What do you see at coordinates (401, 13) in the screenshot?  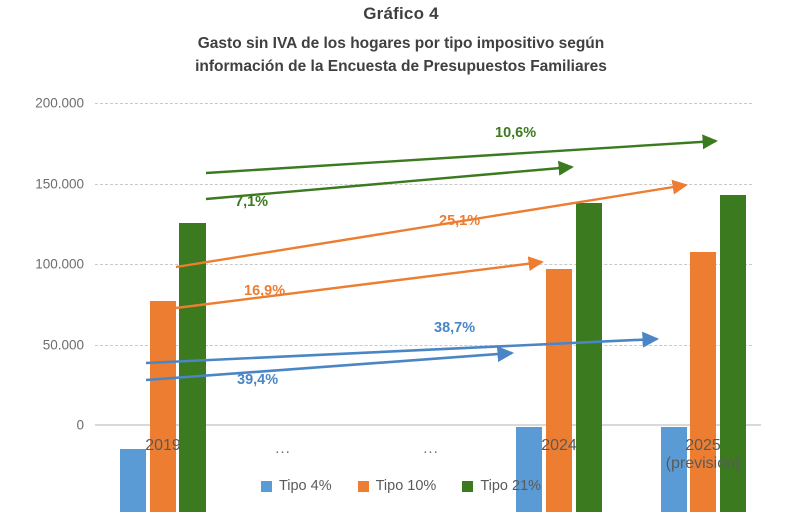 I see `chart-title: Gráfico 4` at bounding box center [401, 13].